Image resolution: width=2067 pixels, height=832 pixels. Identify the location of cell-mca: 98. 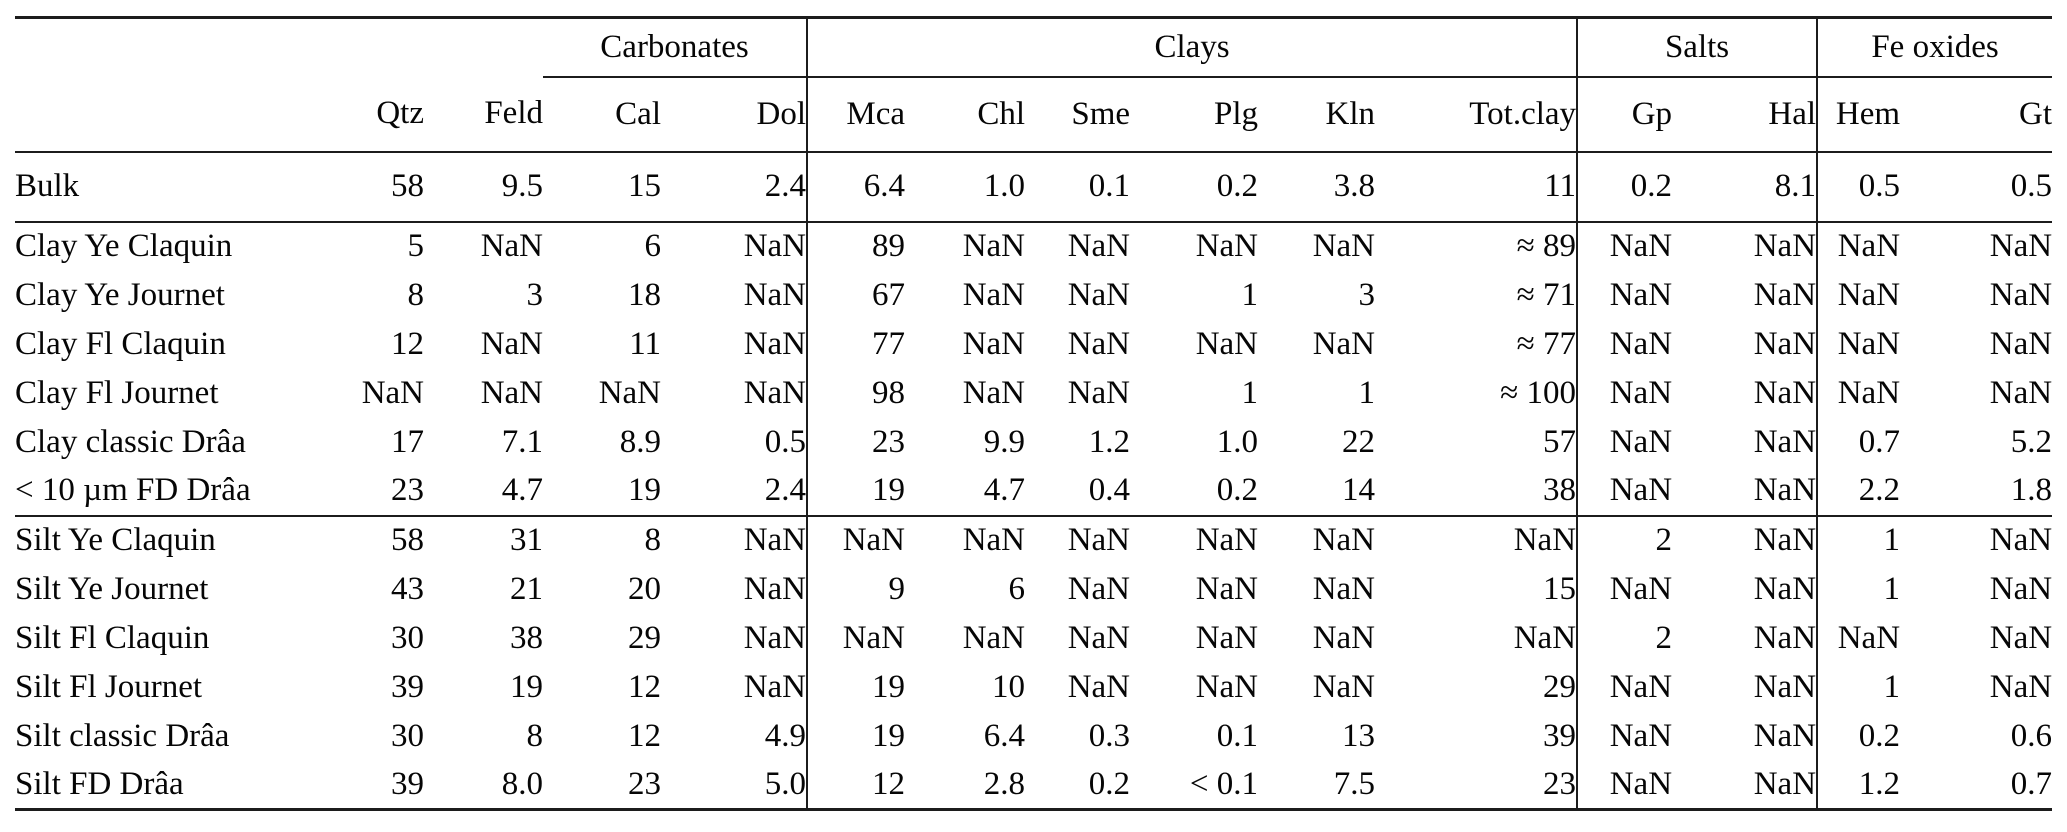
(889, 392).